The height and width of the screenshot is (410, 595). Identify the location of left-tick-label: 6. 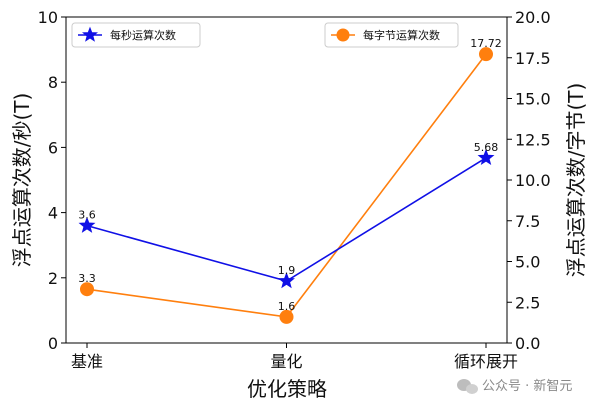
(53, 147).